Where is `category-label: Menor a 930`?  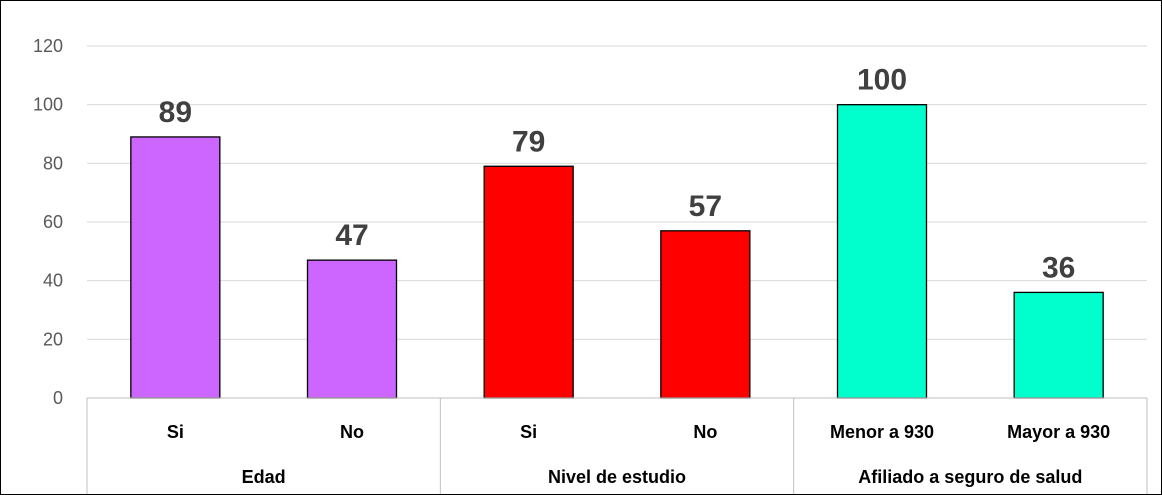 category-label: Menor a 930 is located at coordinates (882, 432).